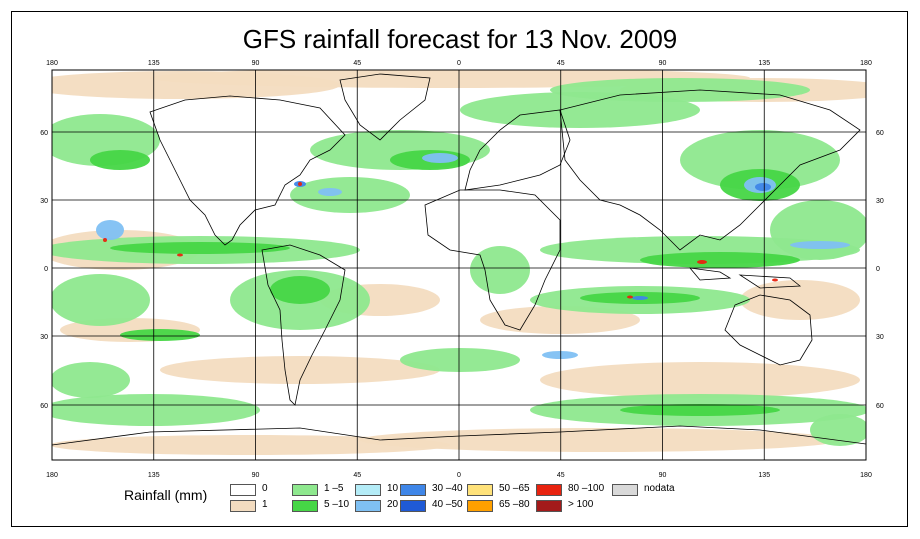 The height and width of the screenshot is (539, 920). What do you see at coordinates (878, 269) in the screenshot?
I see `right-lat-label: 0` at bounding box center [878, 269].